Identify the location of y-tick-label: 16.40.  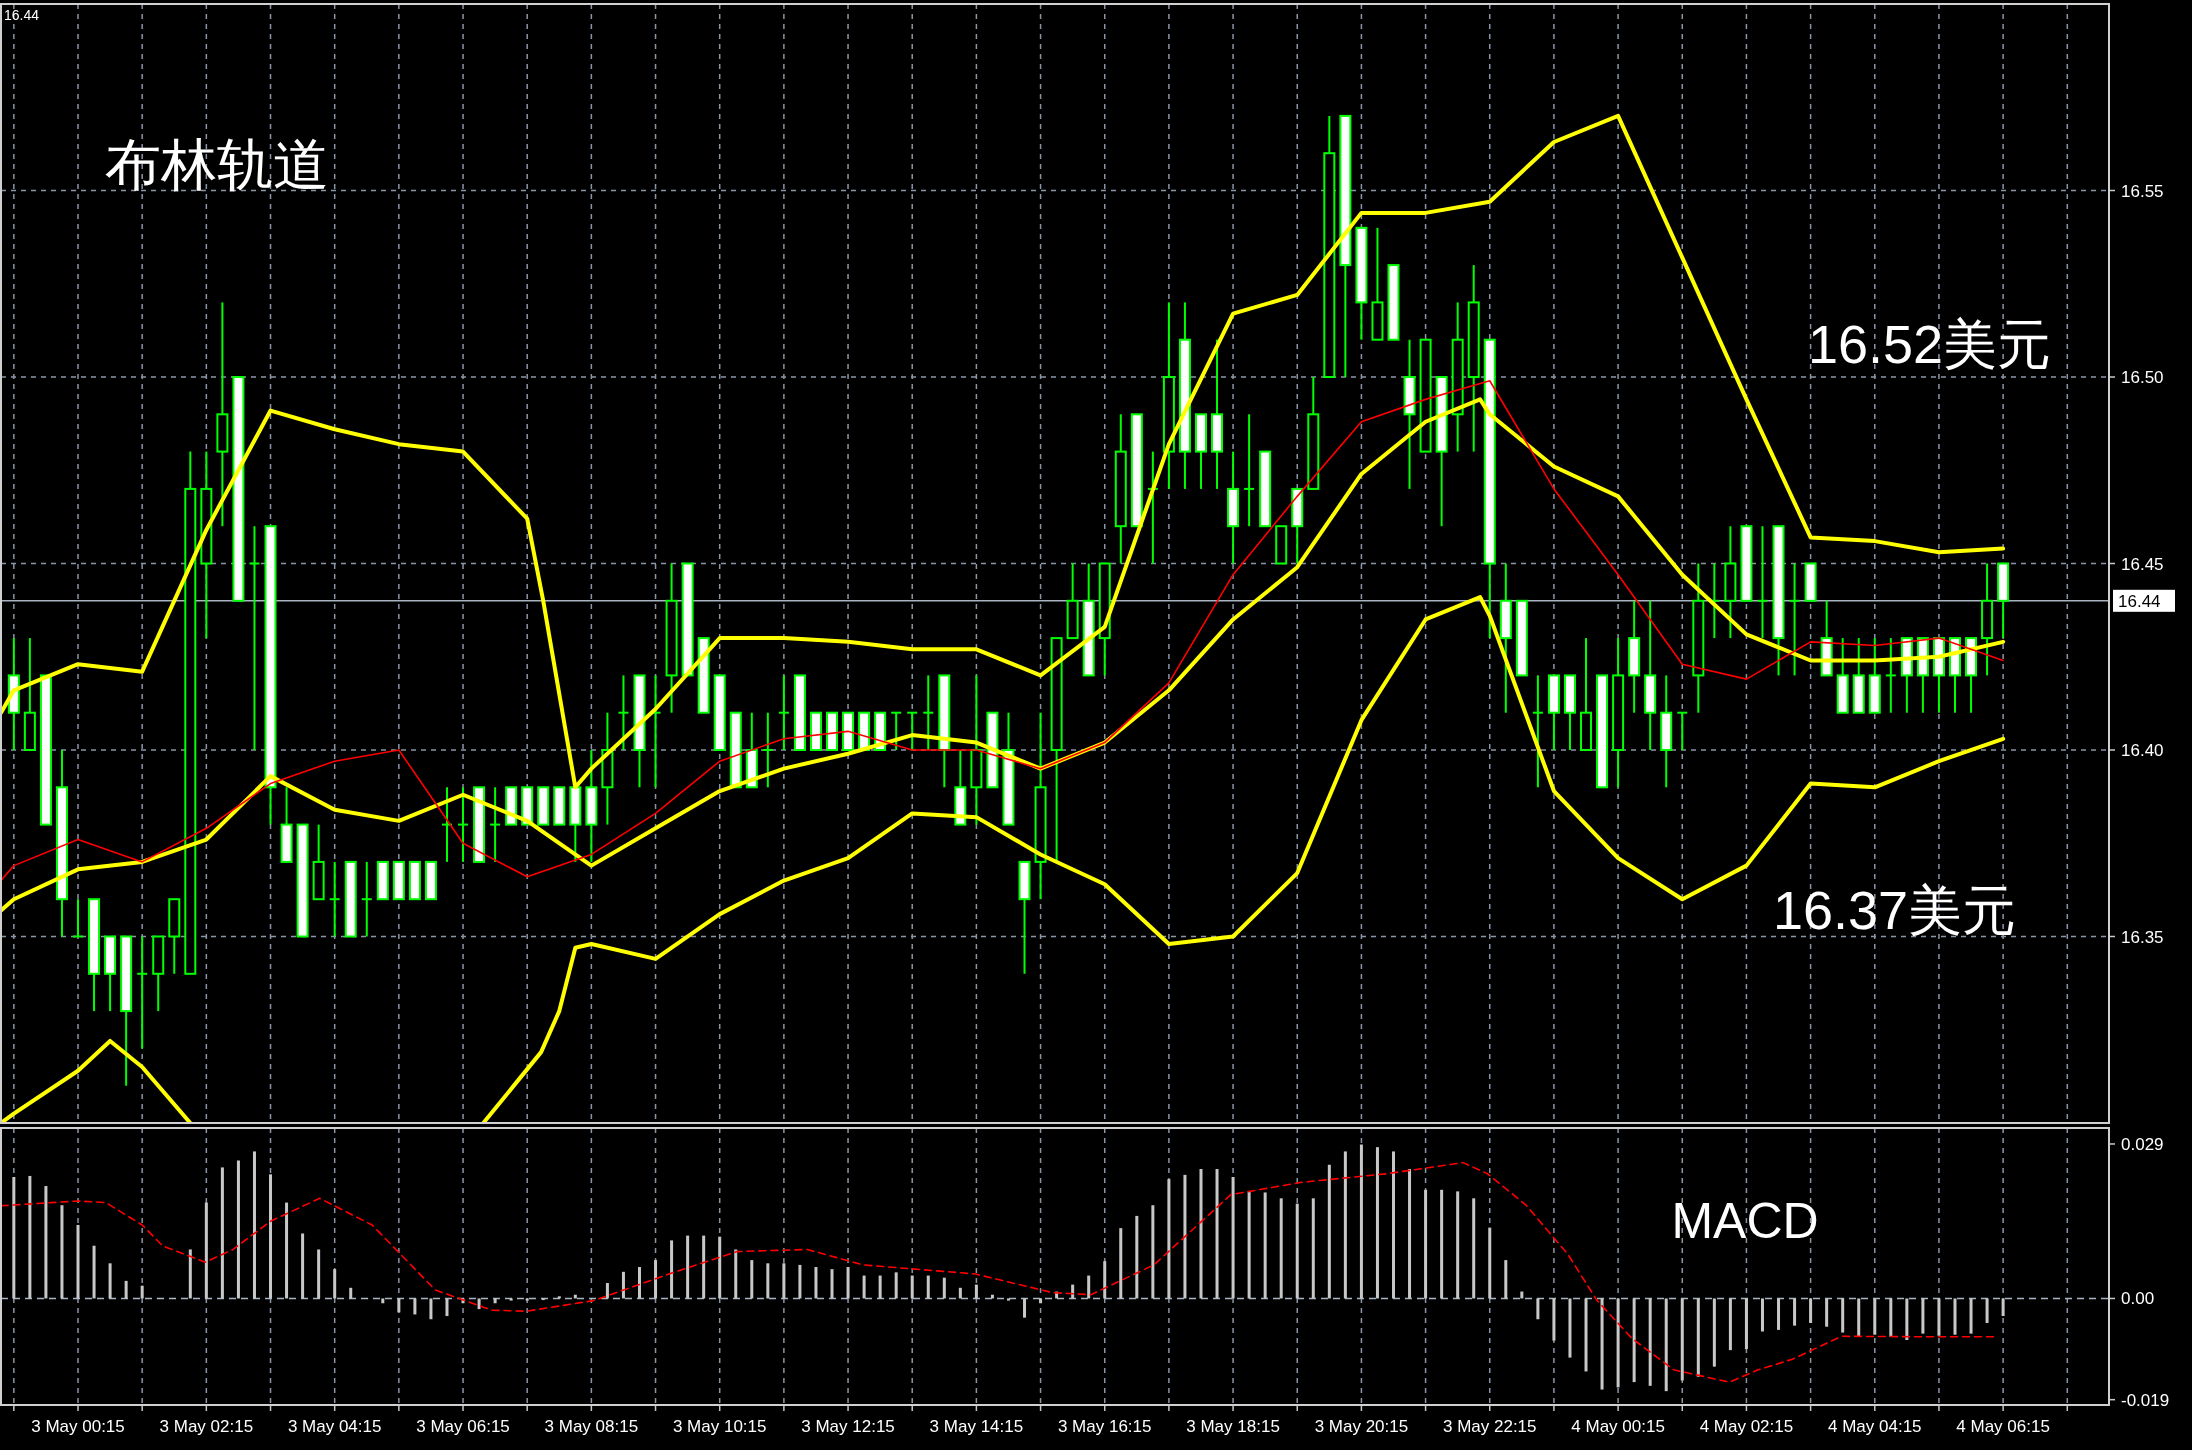
(2142, 750).